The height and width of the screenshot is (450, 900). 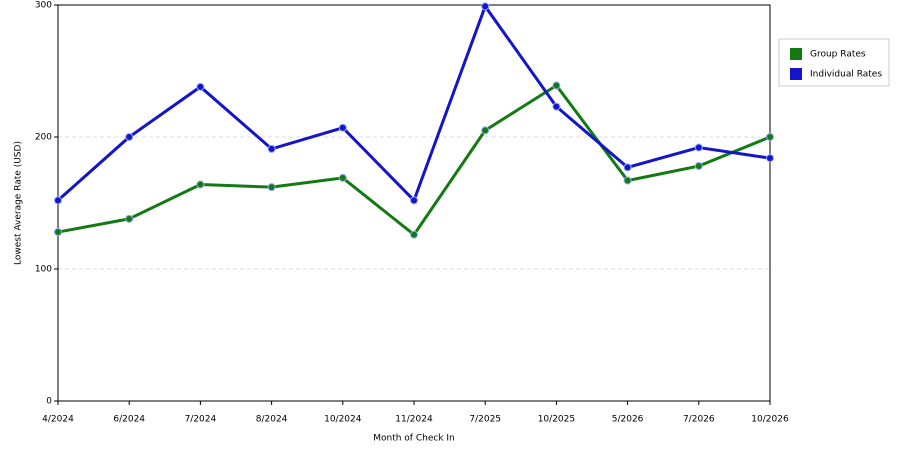 What do you see at coordinates (49, 402) in the screenshot?
I see `y-tick-label: 0` at bounding box center [49, 402].